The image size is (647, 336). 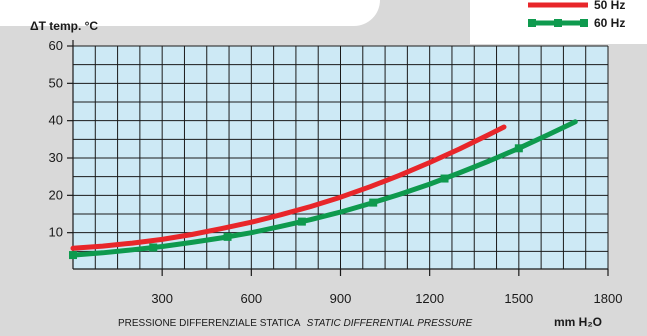 What do you see at coordinates (578, 322) in the screenshot?
I see `x-axis-unit: mm H₂O` at bounding box center [578, 322].